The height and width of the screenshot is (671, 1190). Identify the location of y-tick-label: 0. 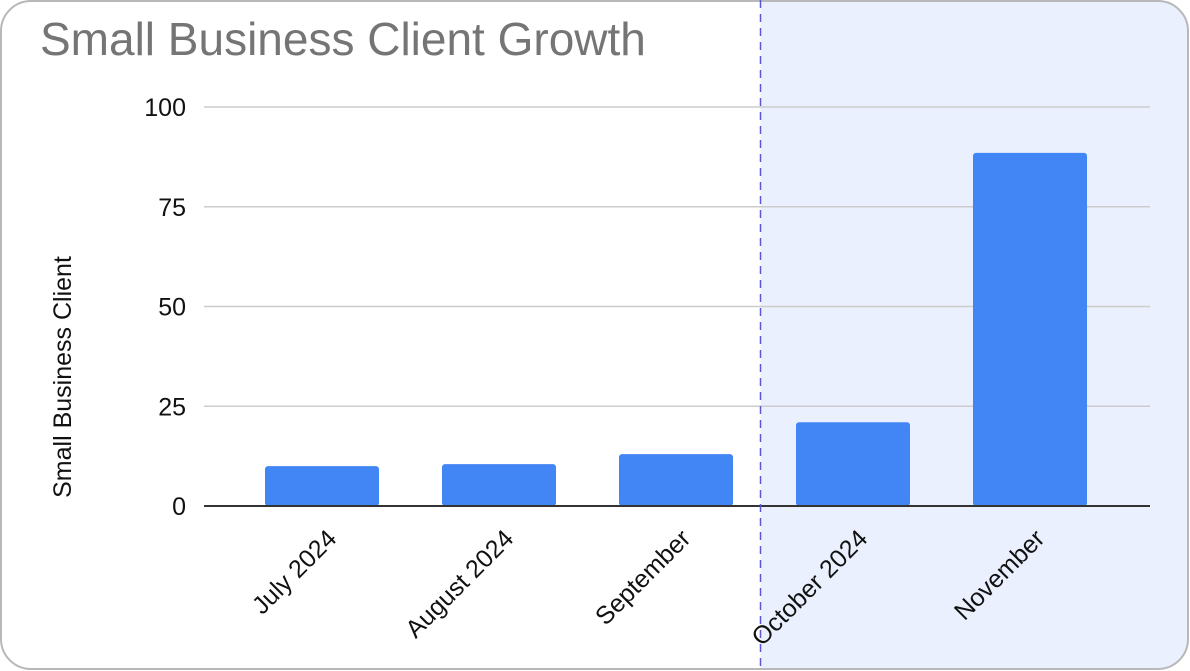
(179, 507).